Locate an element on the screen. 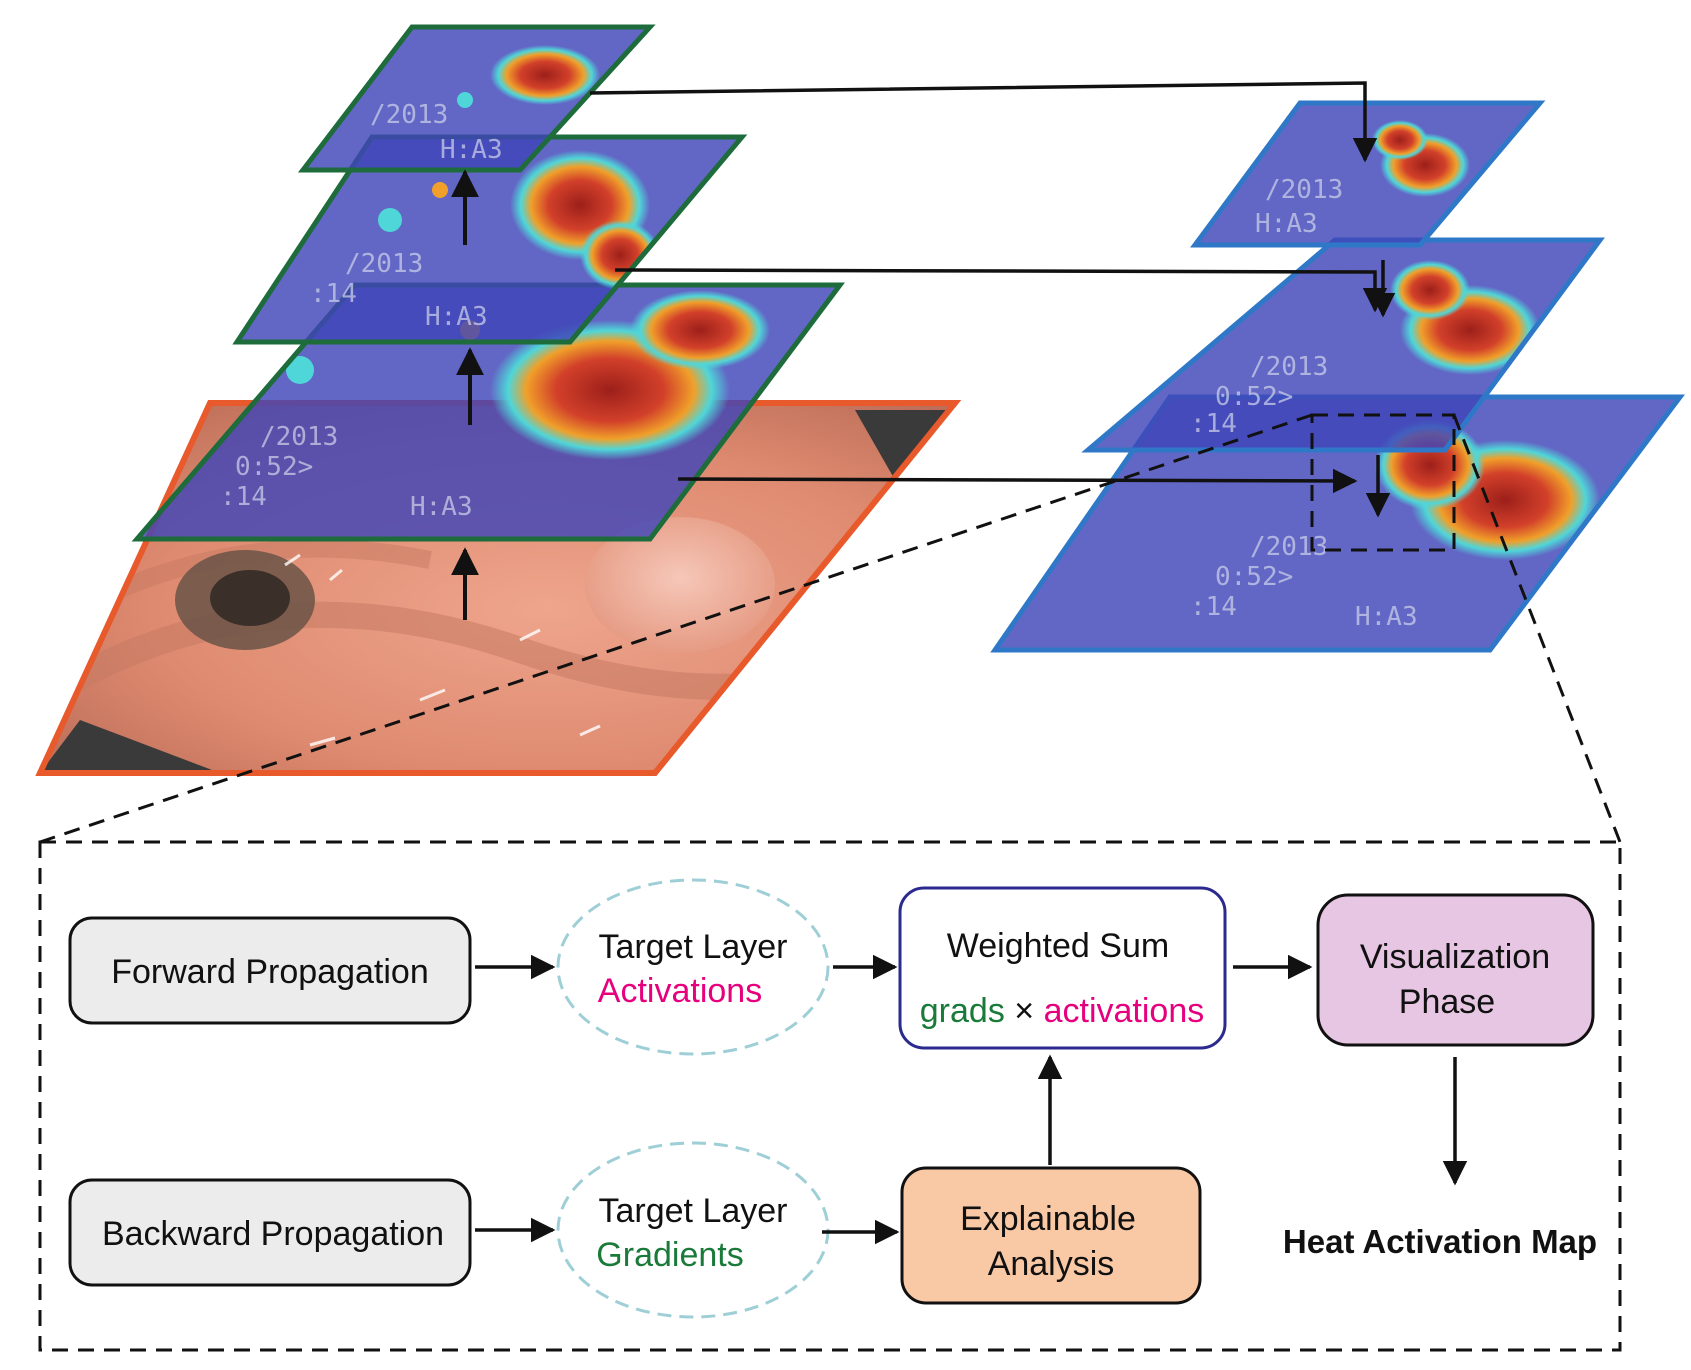 This screenshot has height=1370, width=1691. target-gradients-ellipse: Target Layer Gradients is located at coordinates (693, 1230).